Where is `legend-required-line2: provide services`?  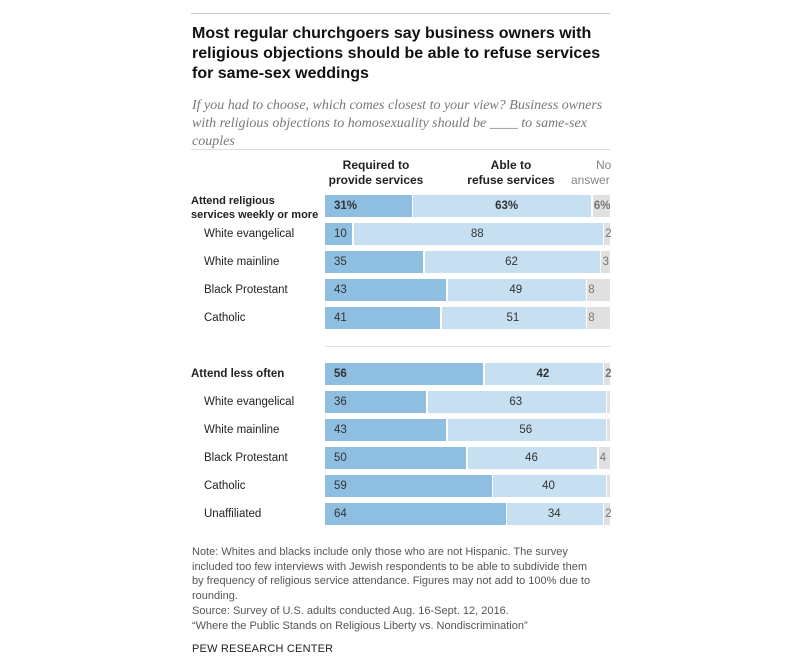
legend-required-line2: provide services is located at coordinates (376, 180).